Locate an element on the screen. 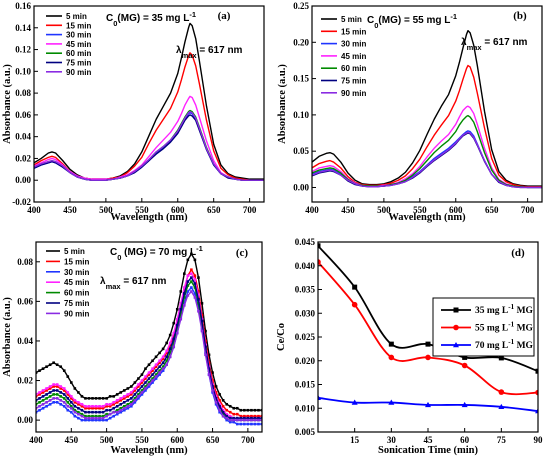 Image resolution: width=550 pixels, height=459 pixels. lambda-max-annotation: λmax = 617 nm is located at coordinates (209, 52).